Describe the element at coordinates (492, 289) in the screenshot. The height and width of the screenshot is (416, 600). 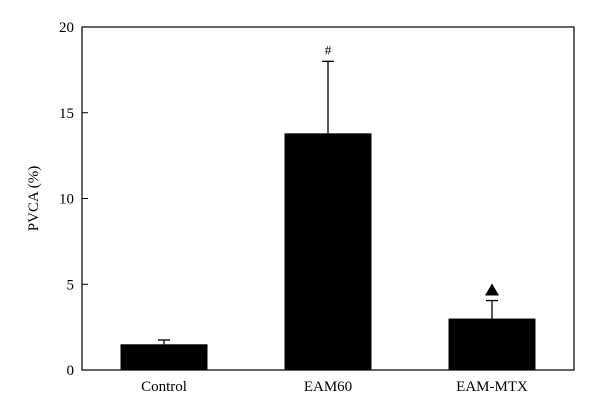
I see `significance-triangle-icon` at that location.